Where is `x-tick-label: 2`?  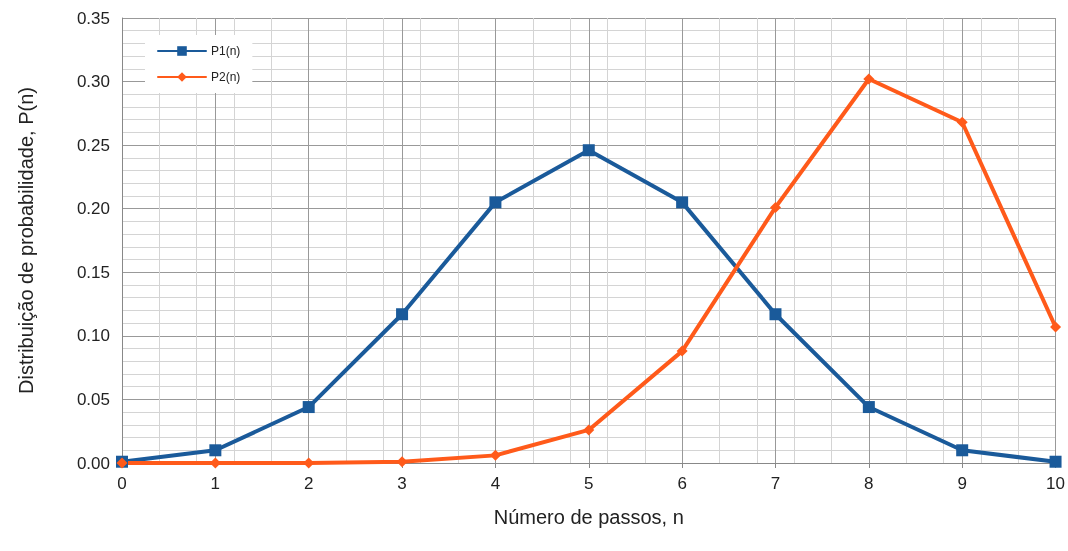 x-tick-label: 2 is located at coordinates (308, 483).